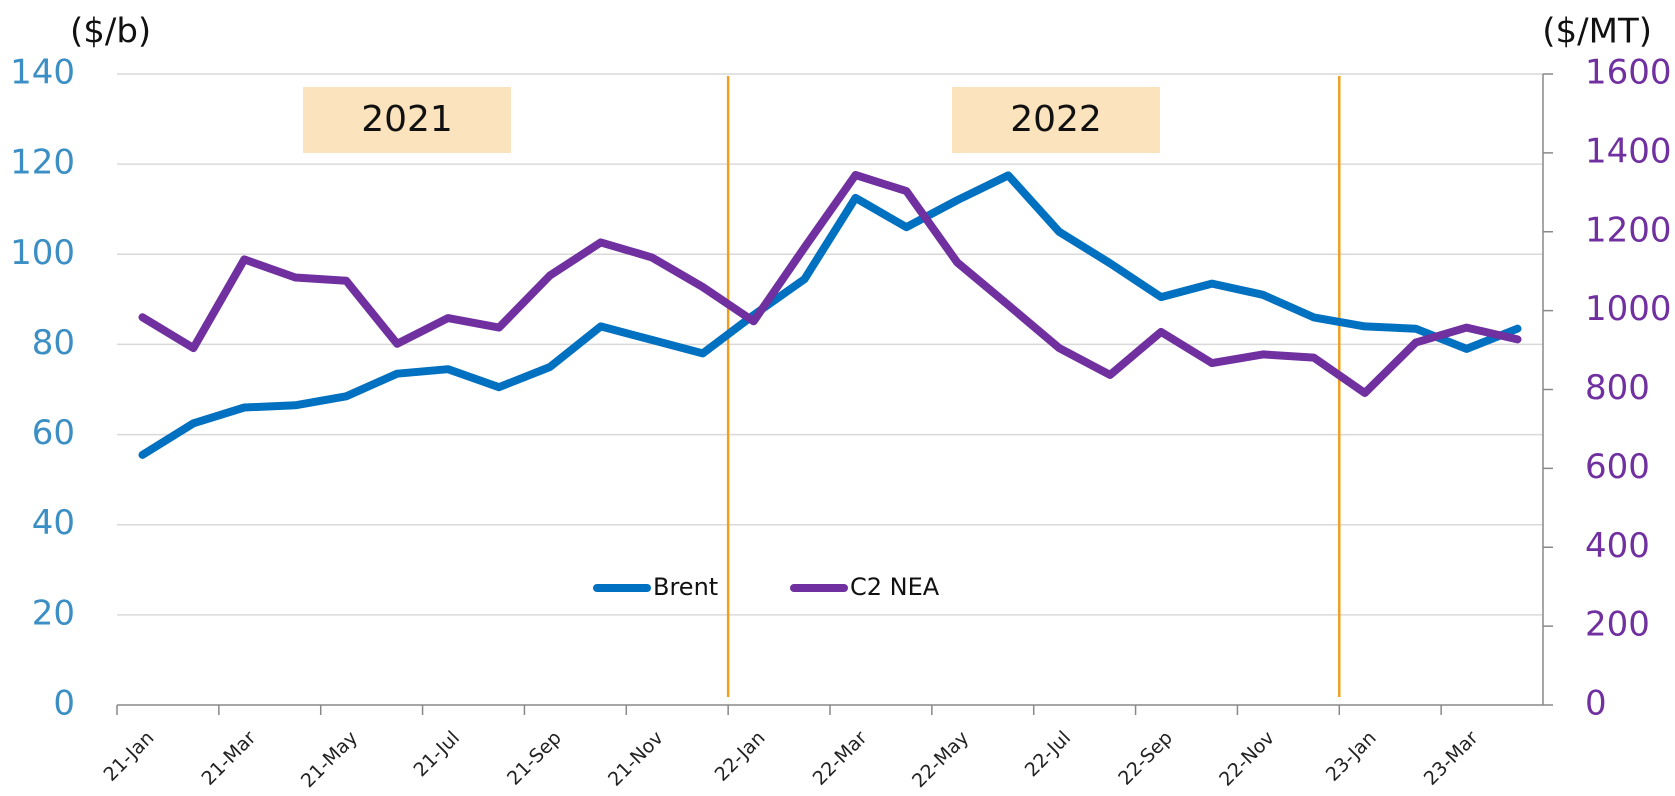  I want to click on y-axis-label: ($/b), so click(110, 32).